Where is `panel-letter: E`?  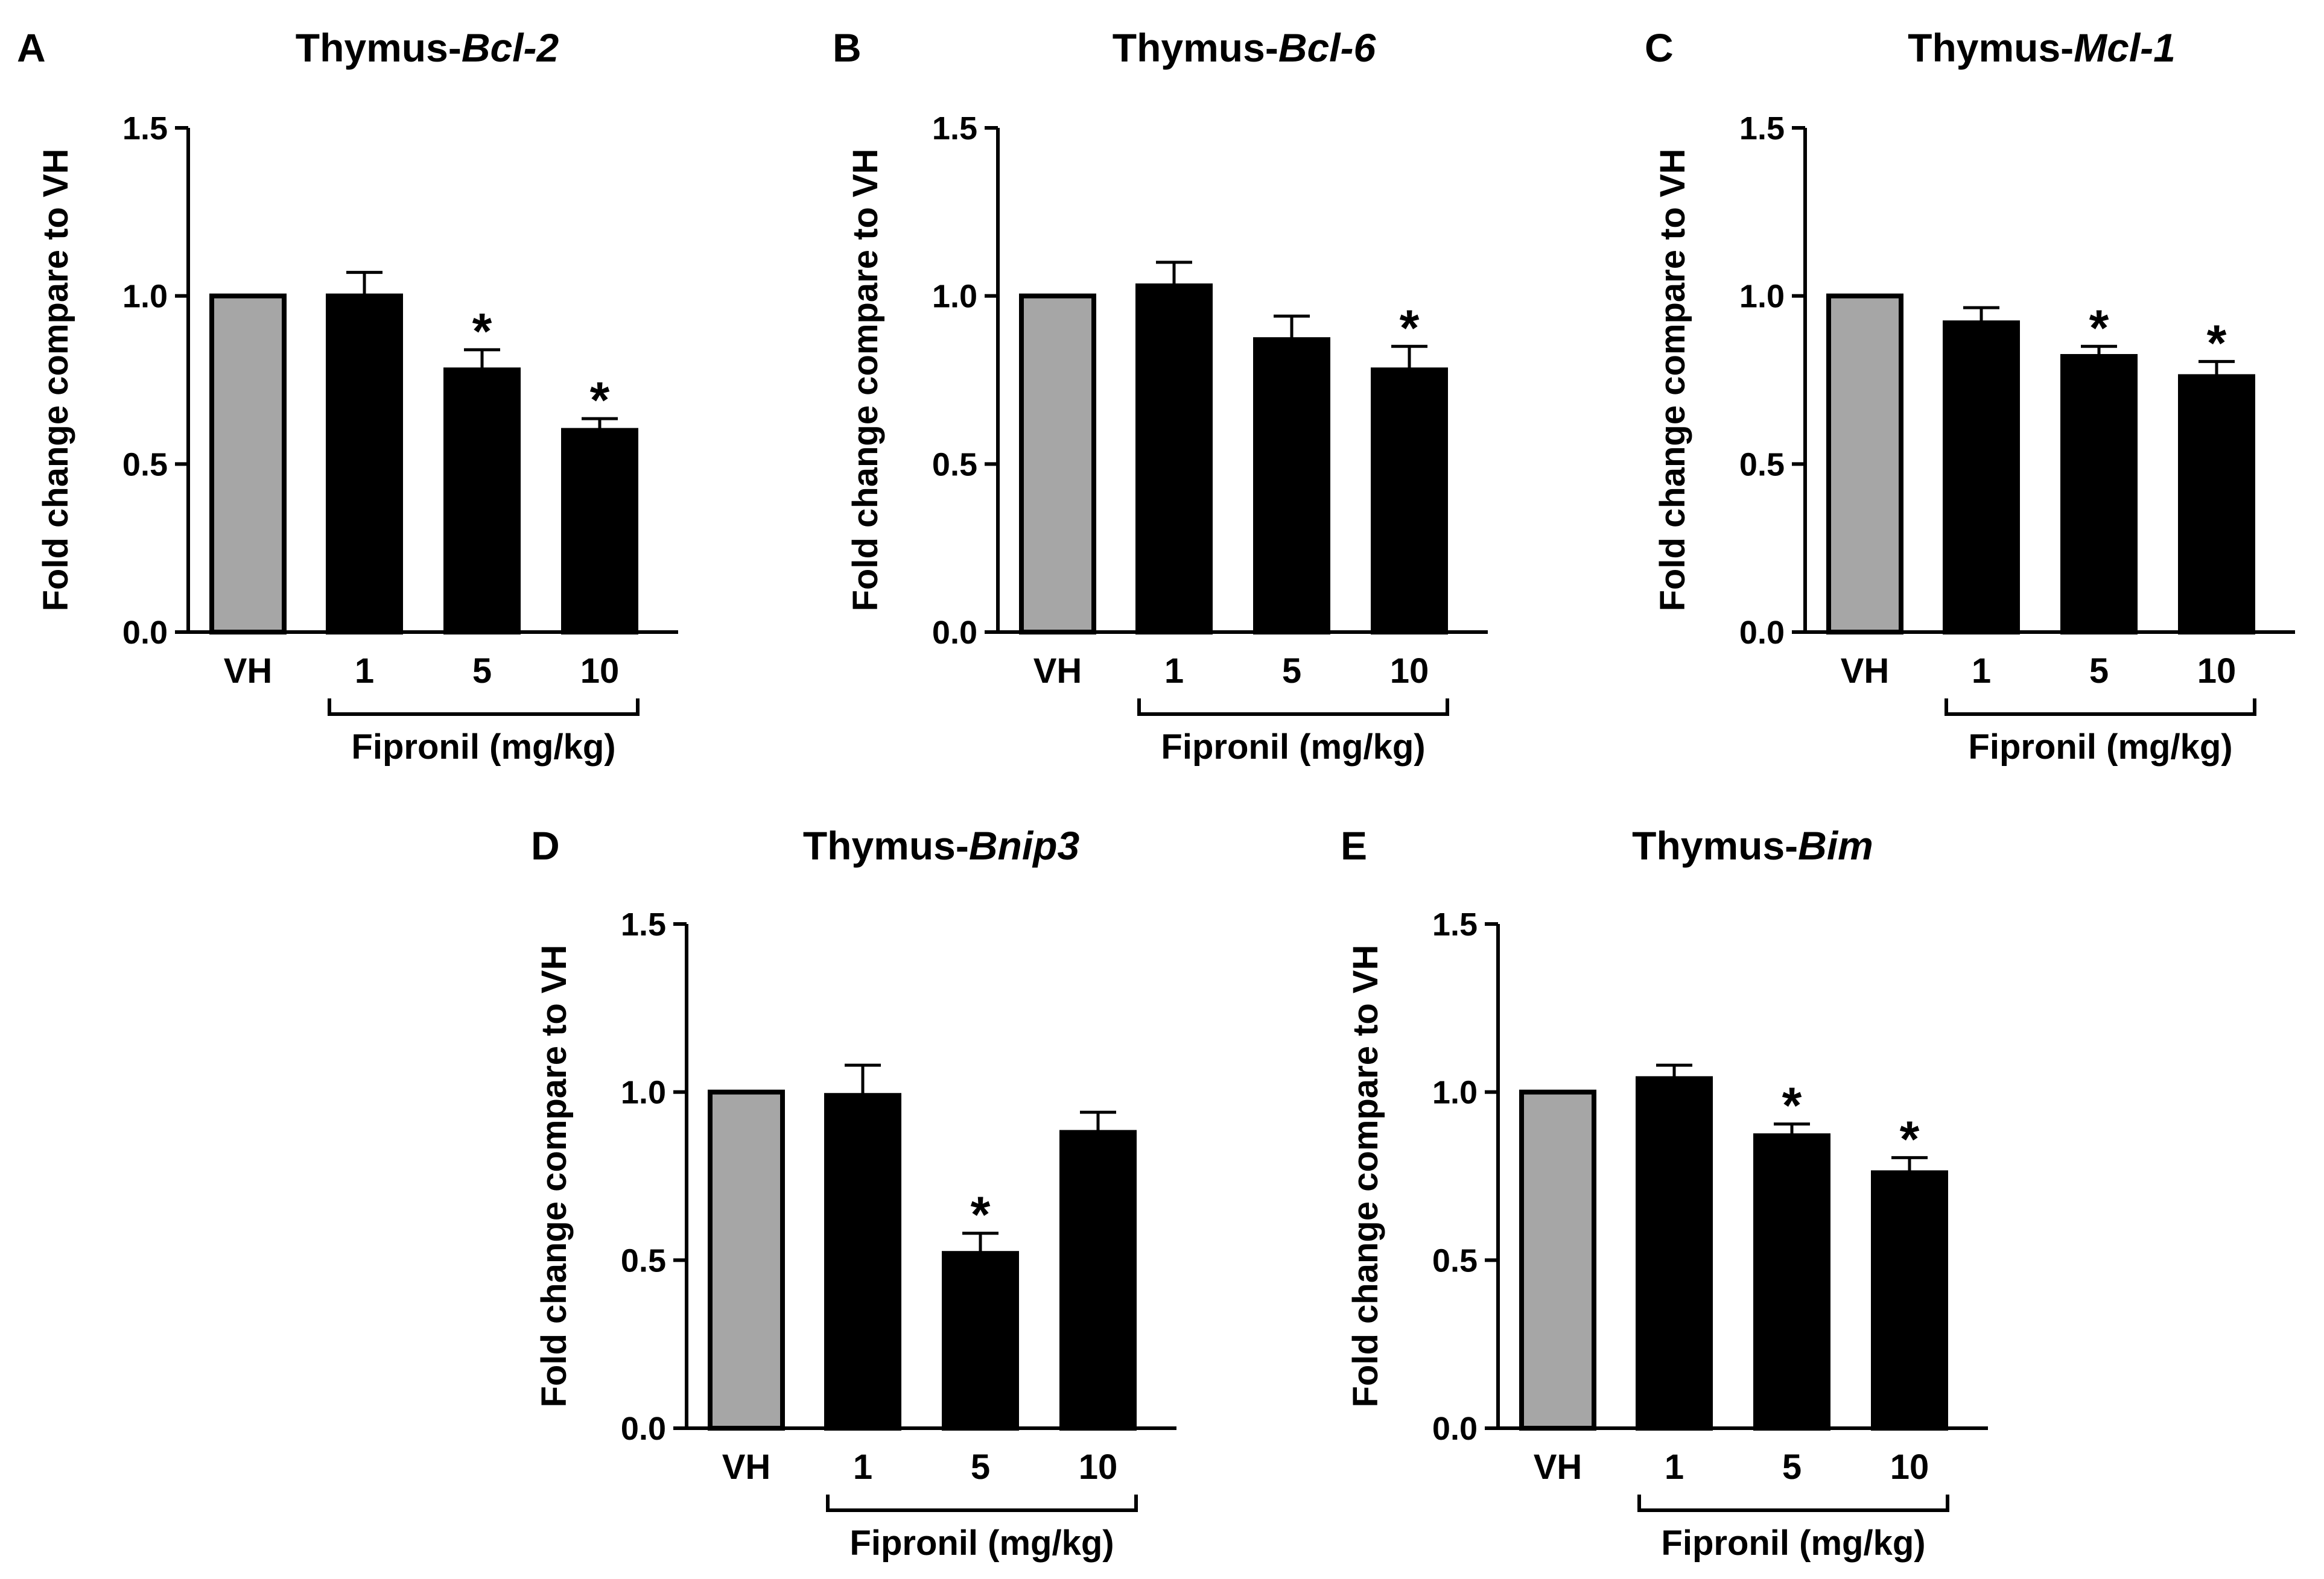 panel-letter: E is located at coordinates (1354, 846).